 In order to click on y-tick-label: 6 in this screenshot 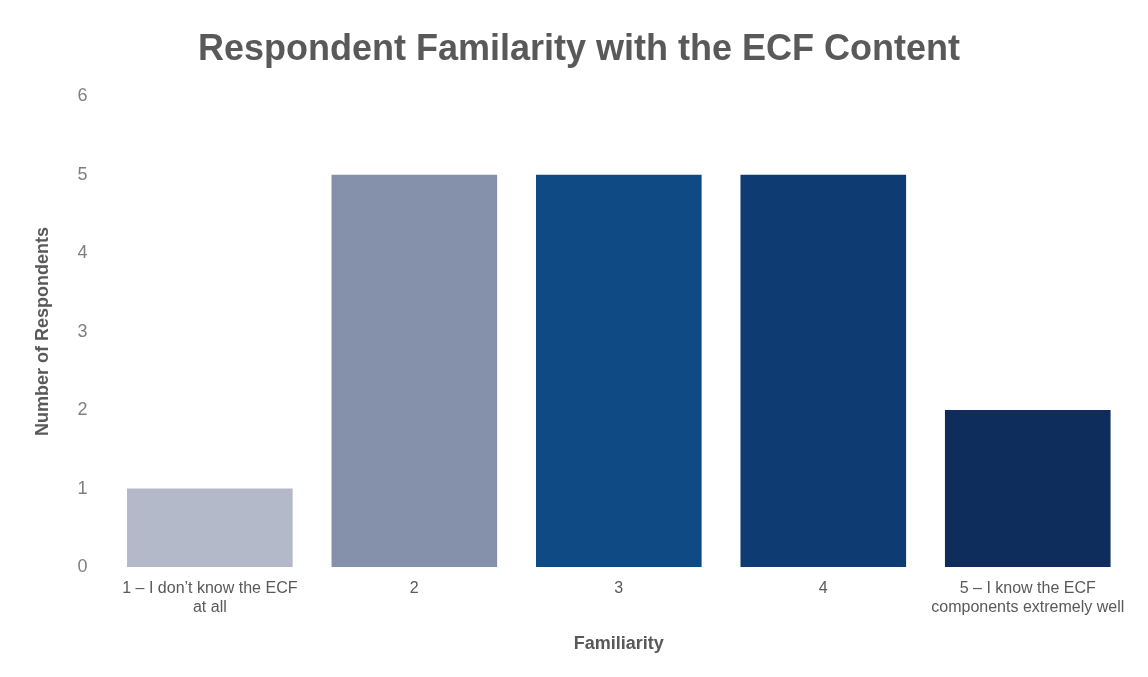, I will do `click(82, 95)`.